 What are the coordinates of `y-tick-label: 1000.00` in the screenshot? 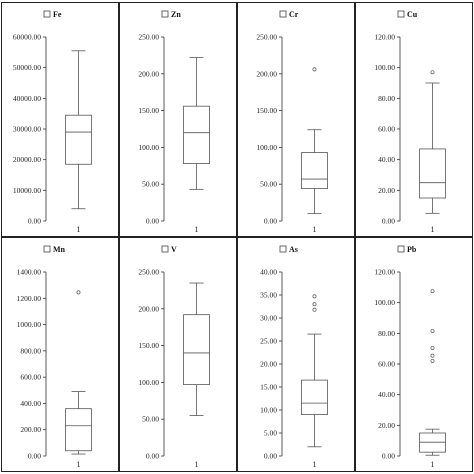 It's located at (29, 324).